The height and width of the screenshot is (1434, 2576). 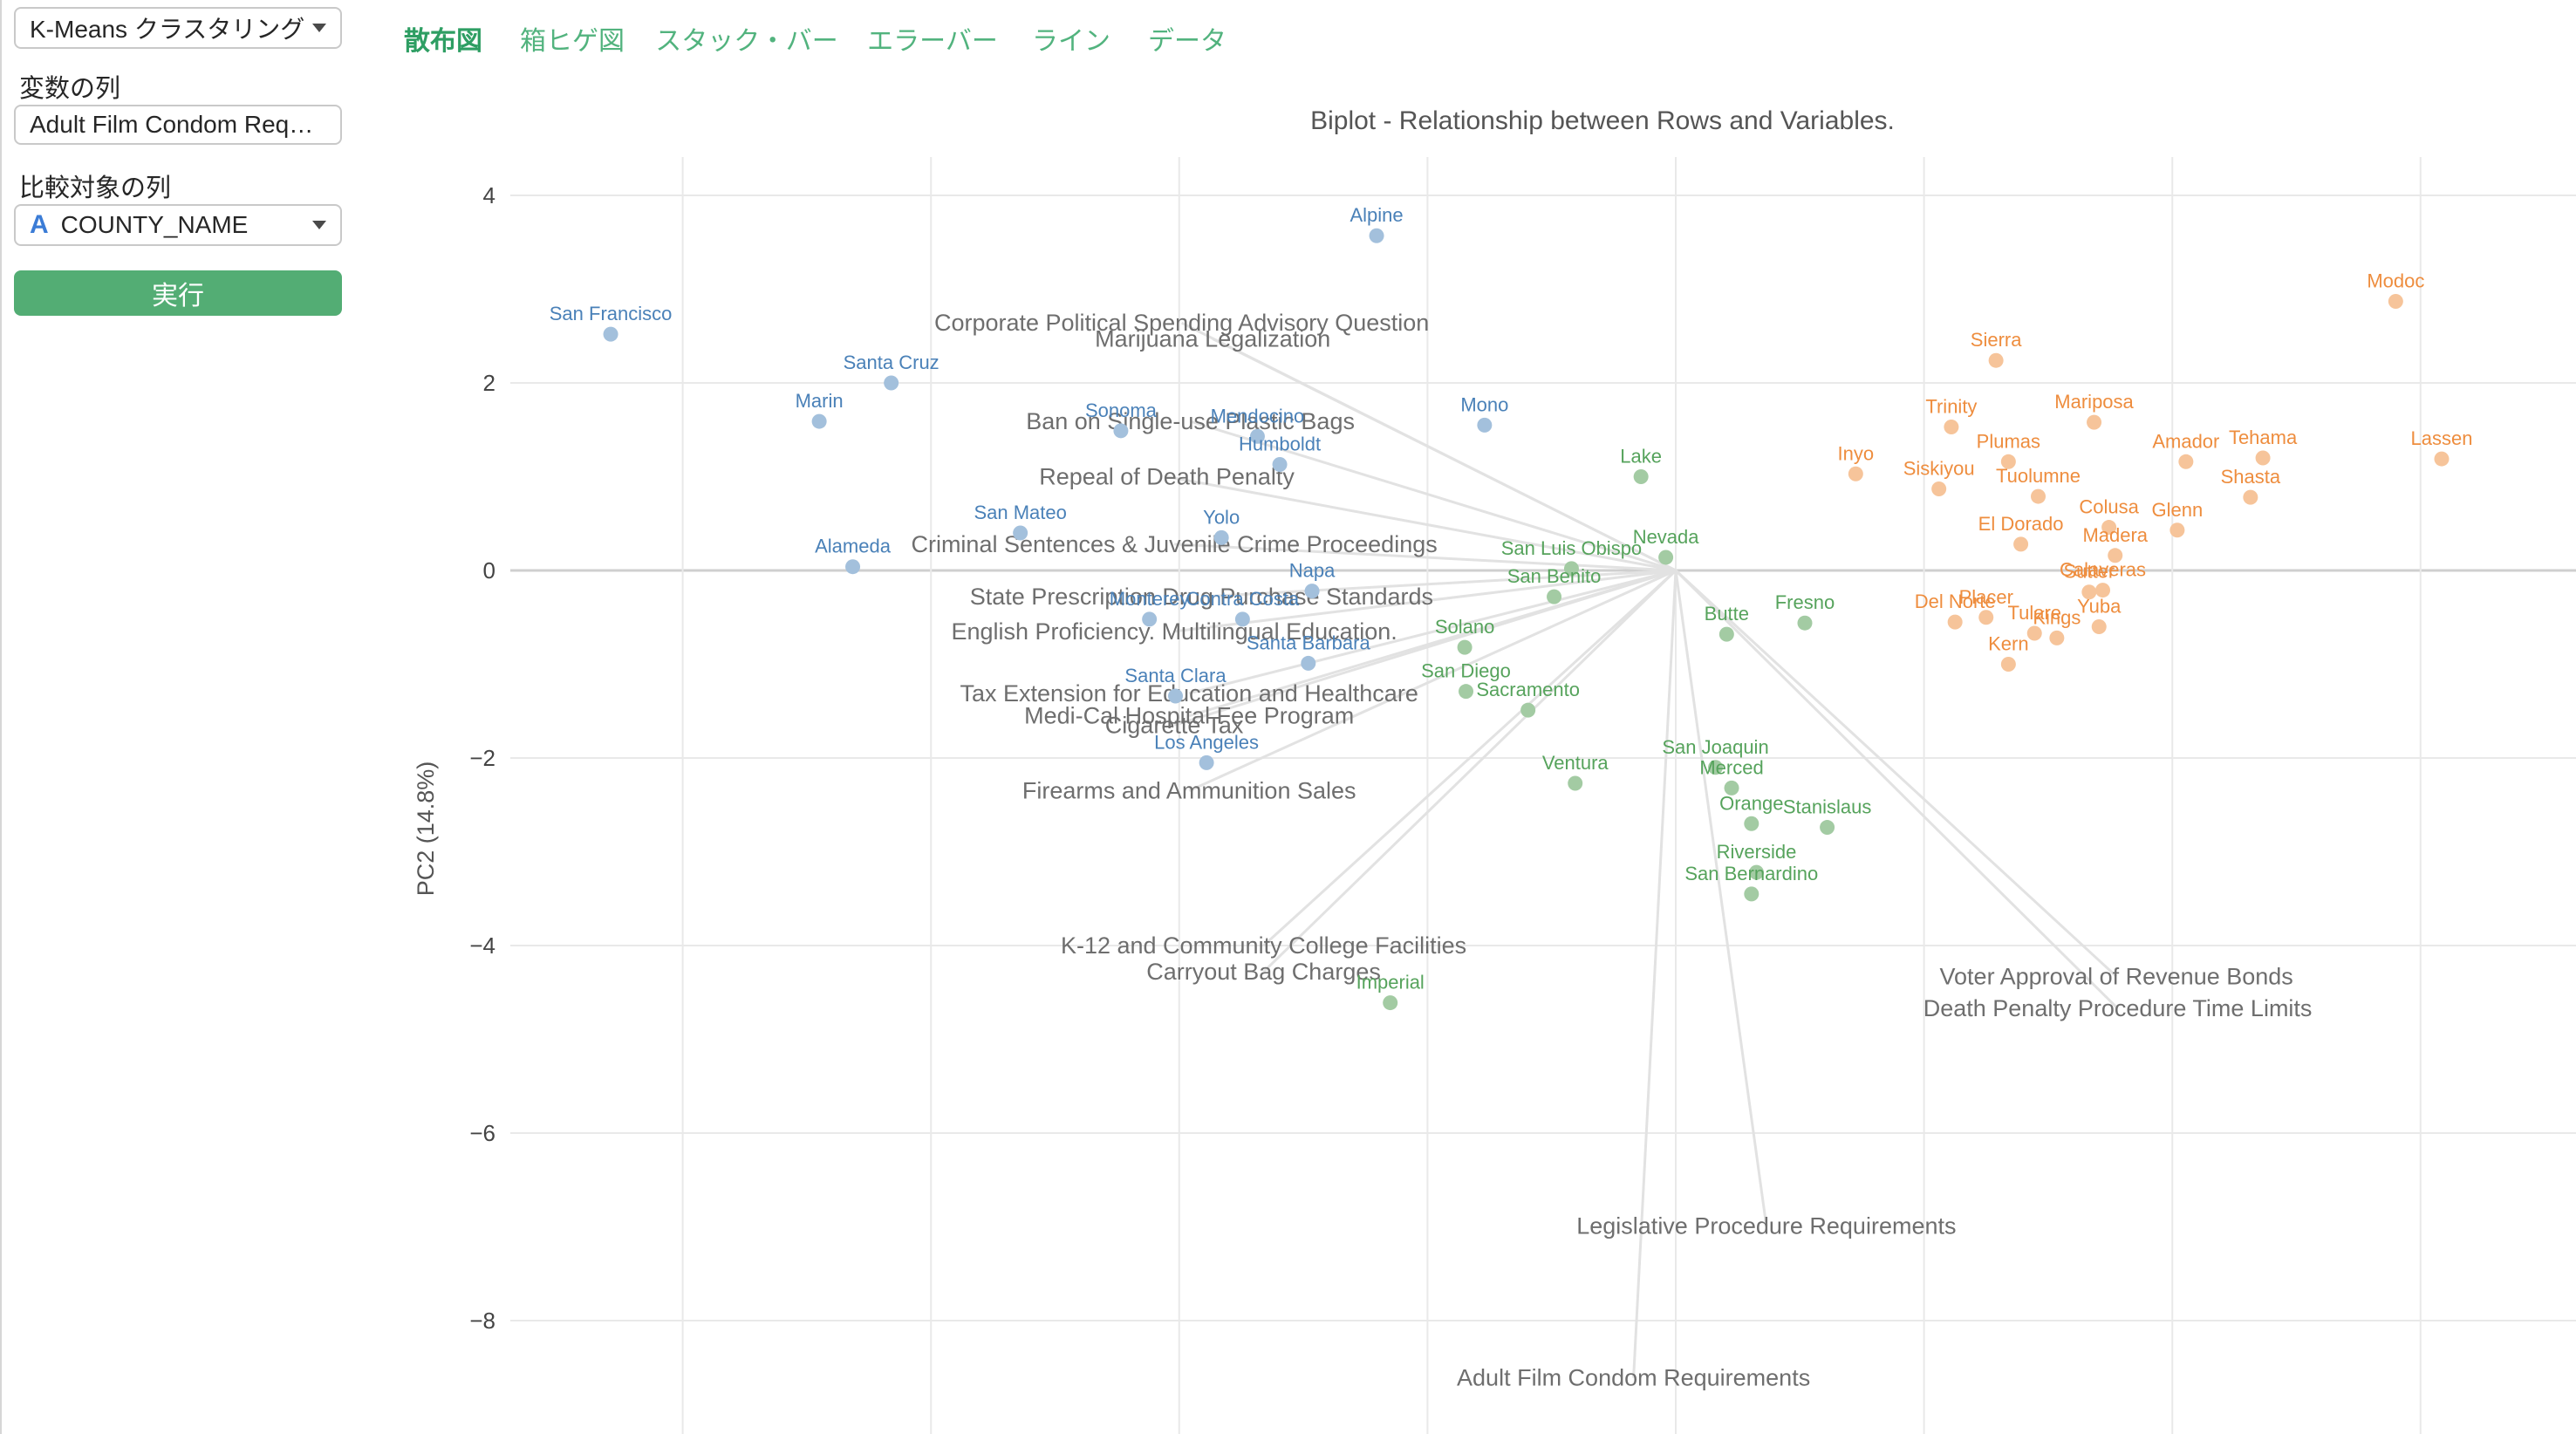 What do you see at coordinates (1727, 614) in the screenshot?
I see `county-label: Butte` at bounding box center [1727, 614].